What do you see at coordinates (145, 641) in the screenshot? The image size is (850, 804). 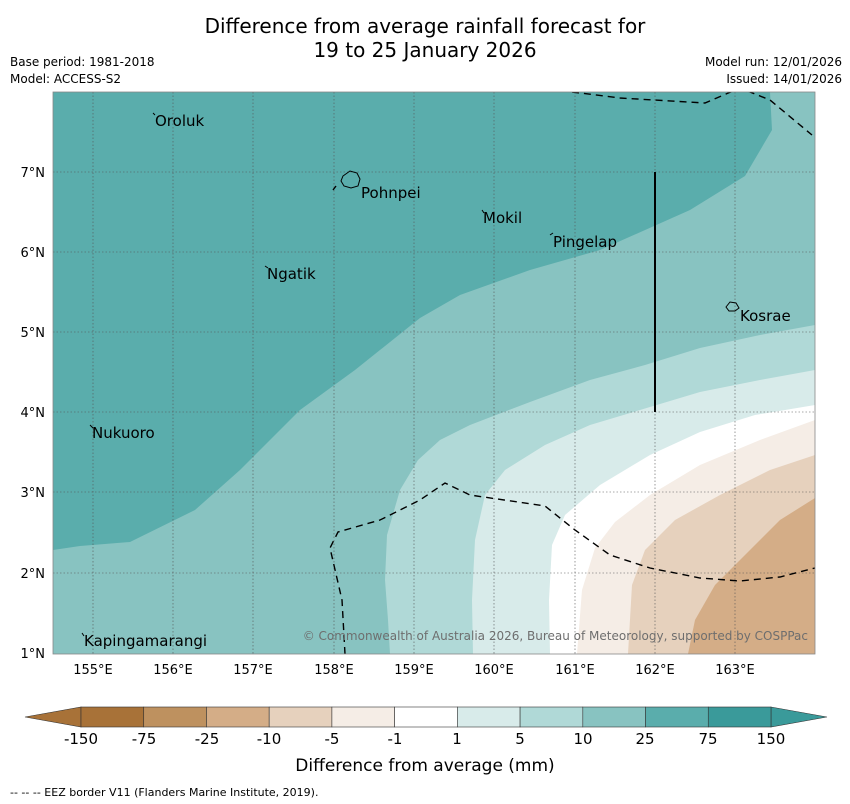 I see `label-kapingamarangi: Kapingamarangi` at bounding box center [145, 641].